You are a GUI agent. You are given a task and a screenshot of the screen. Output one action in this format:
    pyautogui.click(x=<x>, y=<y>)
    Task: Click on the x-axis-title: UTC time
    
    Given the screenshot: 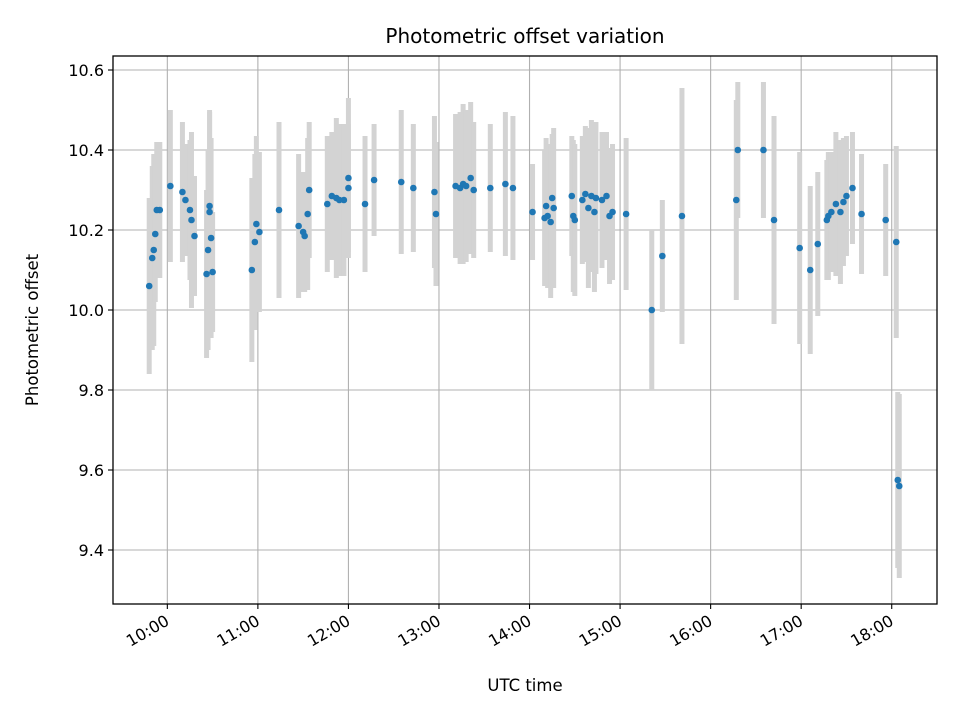 What is the action you would take?
    pyautogui.click(x=524, y=685)
    